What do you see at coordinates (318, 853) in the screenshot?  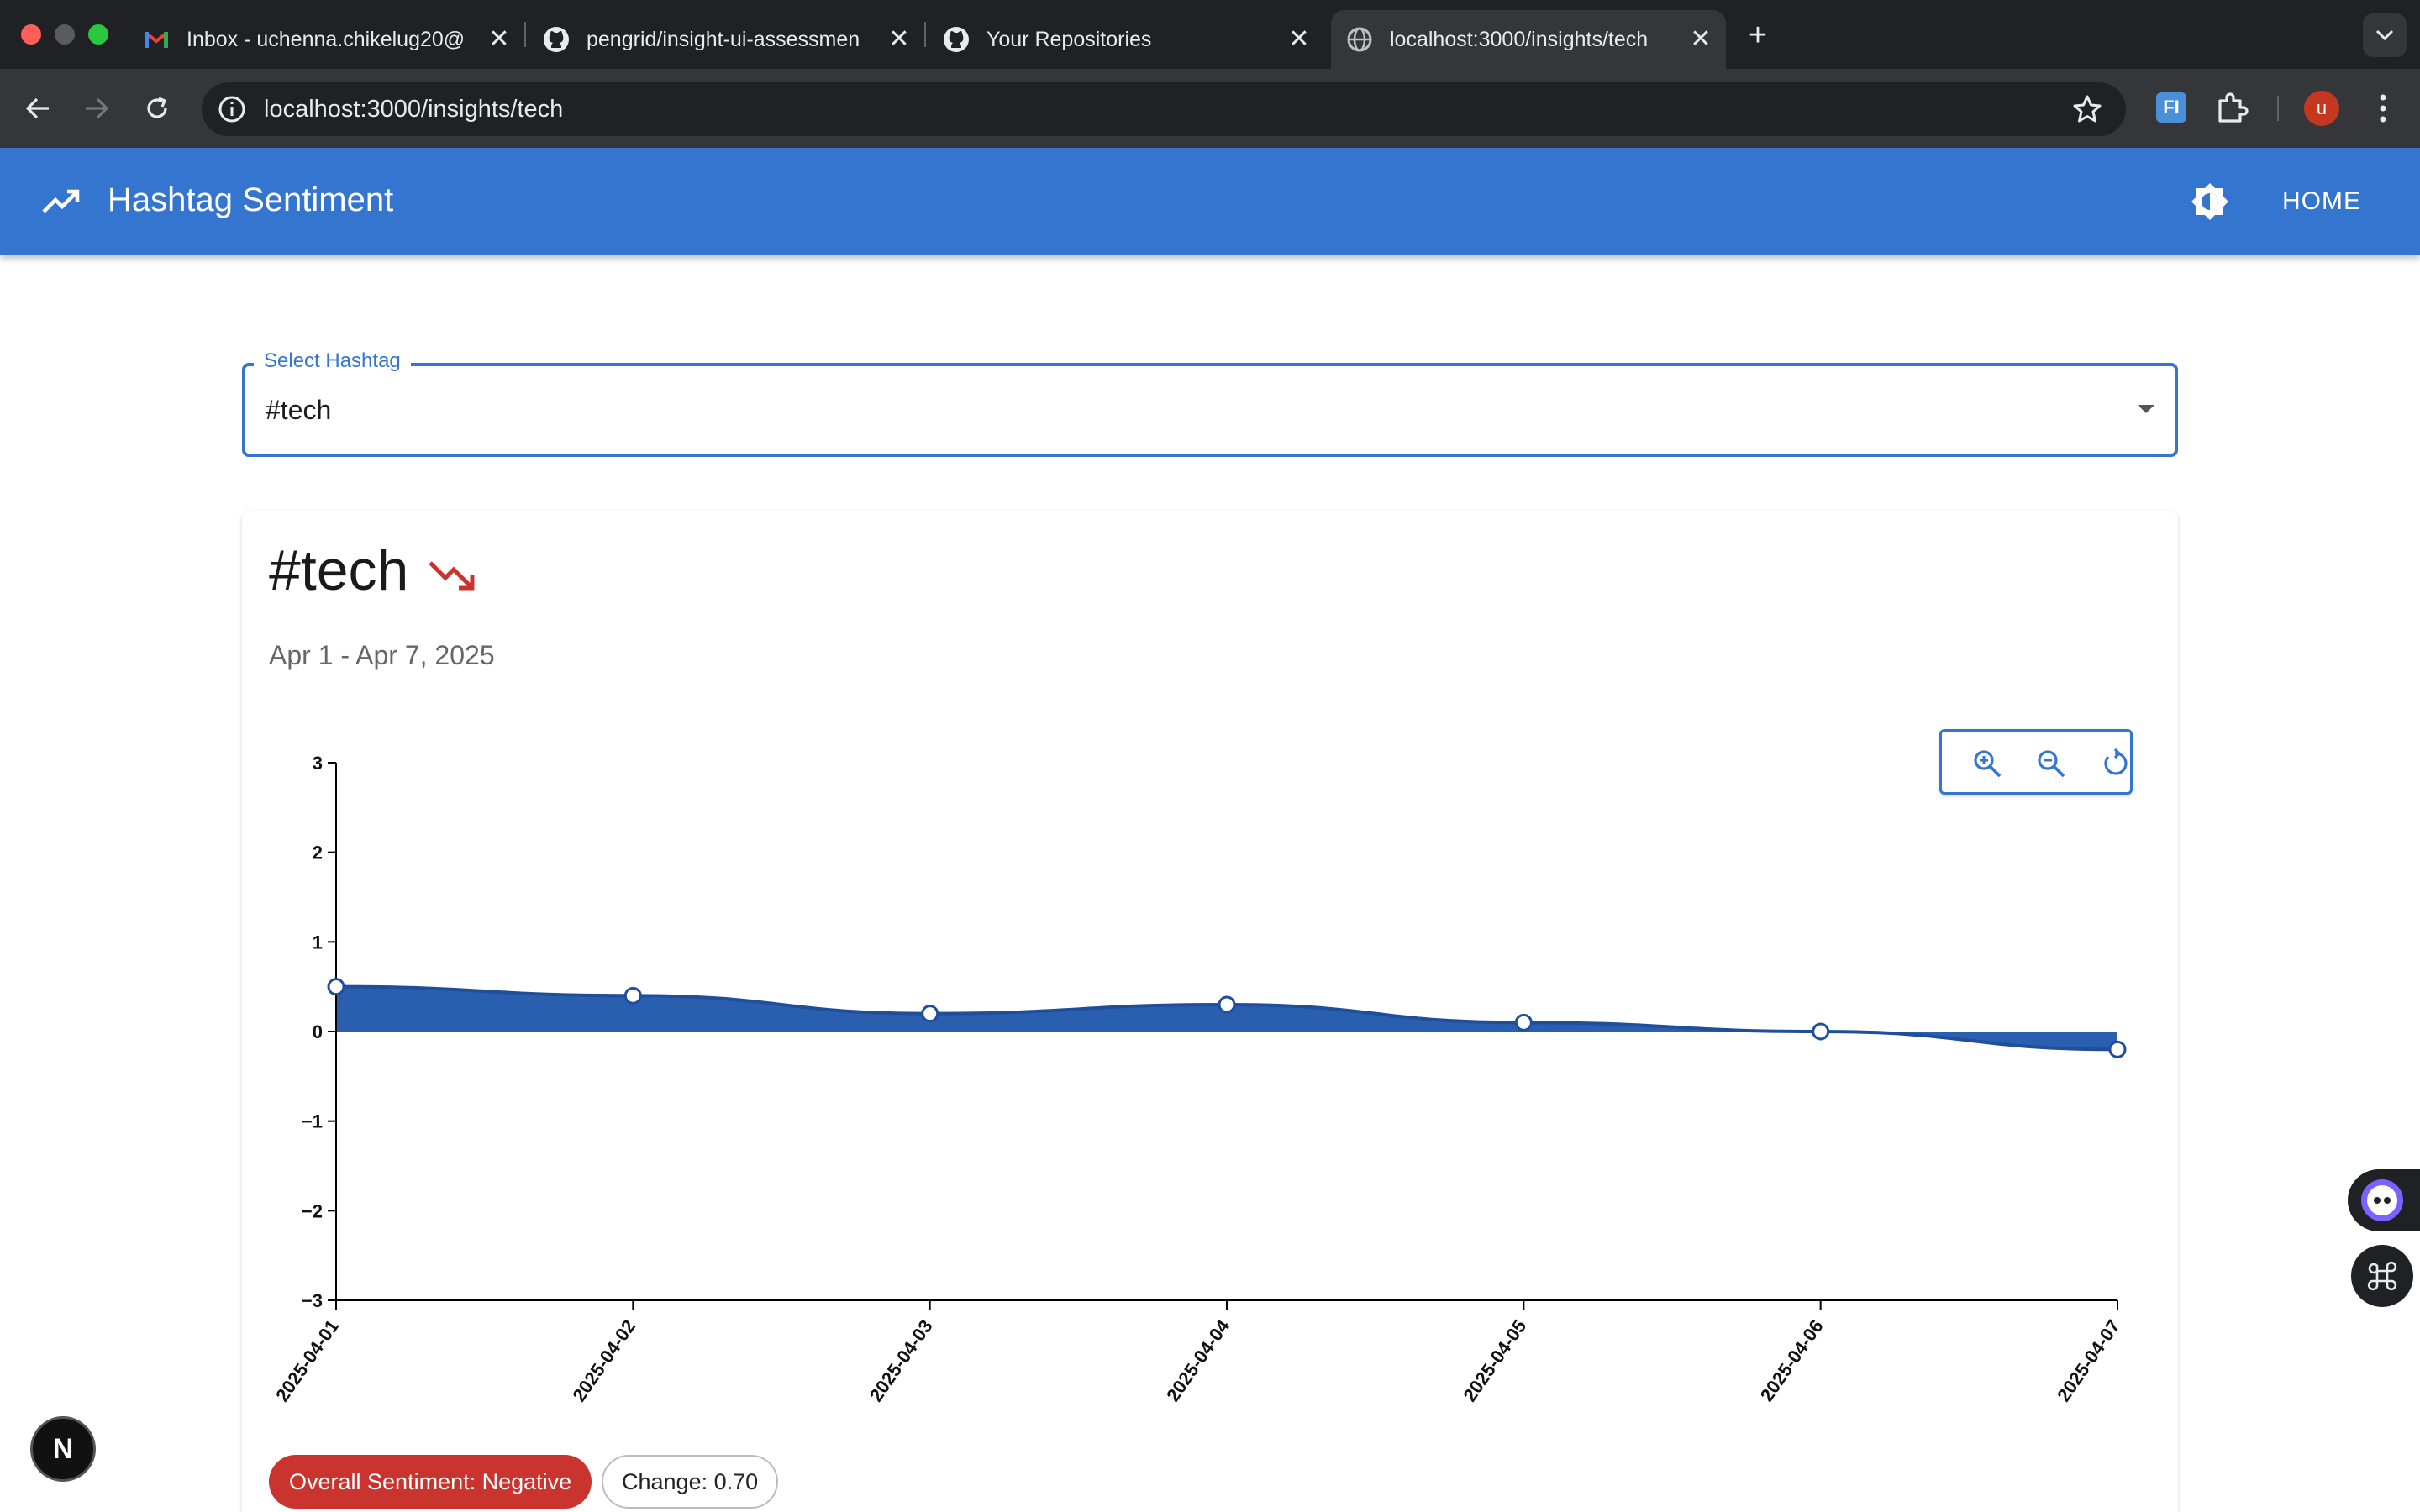 I see `y-tick-label: 2` at bounding box center [318, 853].